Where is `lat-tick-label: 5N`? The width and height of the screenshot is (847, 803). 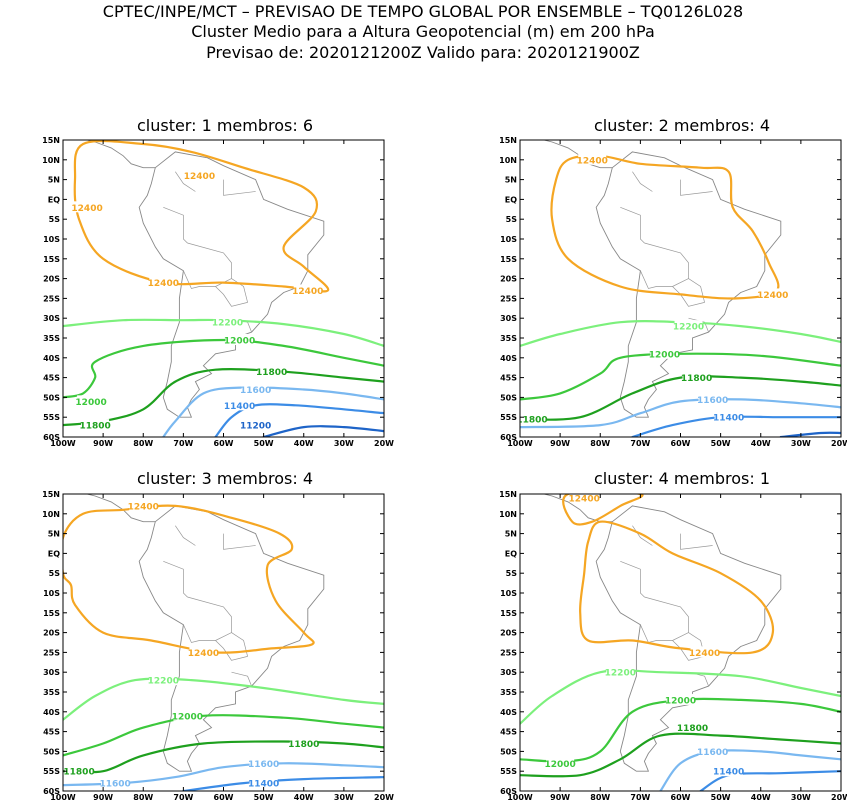
lat-tick-label: 5N is located at coordinates (54, 534).